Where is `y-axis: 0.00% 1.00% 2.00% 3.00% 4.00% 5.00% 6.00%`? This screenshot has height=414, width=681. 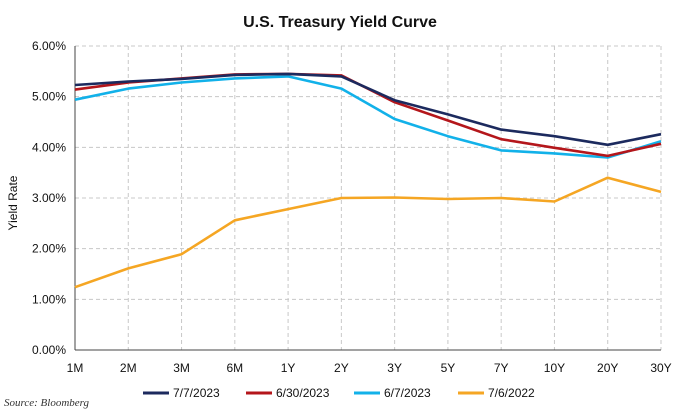
y-axis: 0.00% 1.00% 2.00% 3.00% 4.00% 5.00% 6.00% is located at coordinates (49, 198).